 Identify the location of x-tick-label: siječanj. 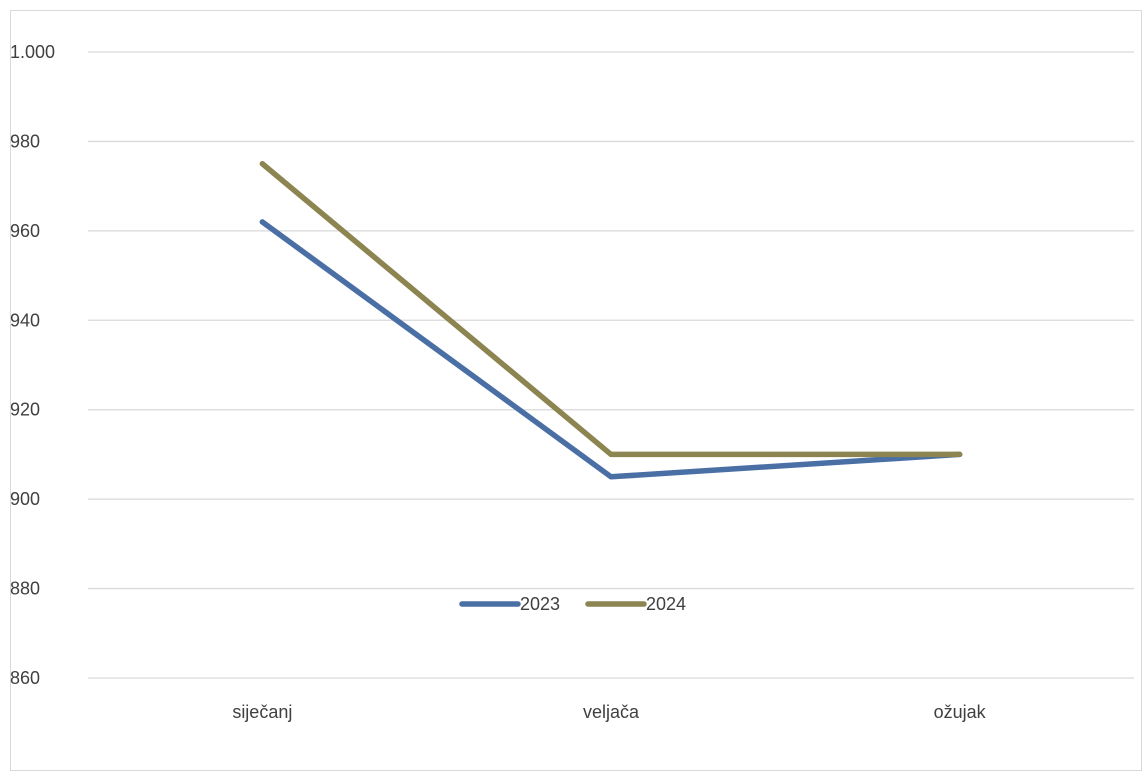
(262, 712).